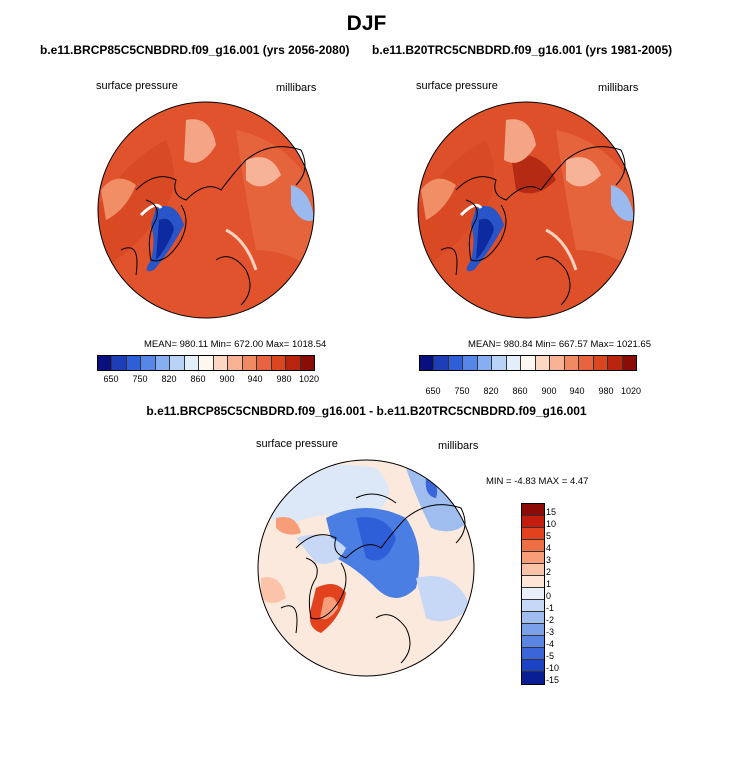 The image size is (733, 772). Describe the element at coordinates (551, 524) in the screenshot. I see `tick-label: 10` at that location.